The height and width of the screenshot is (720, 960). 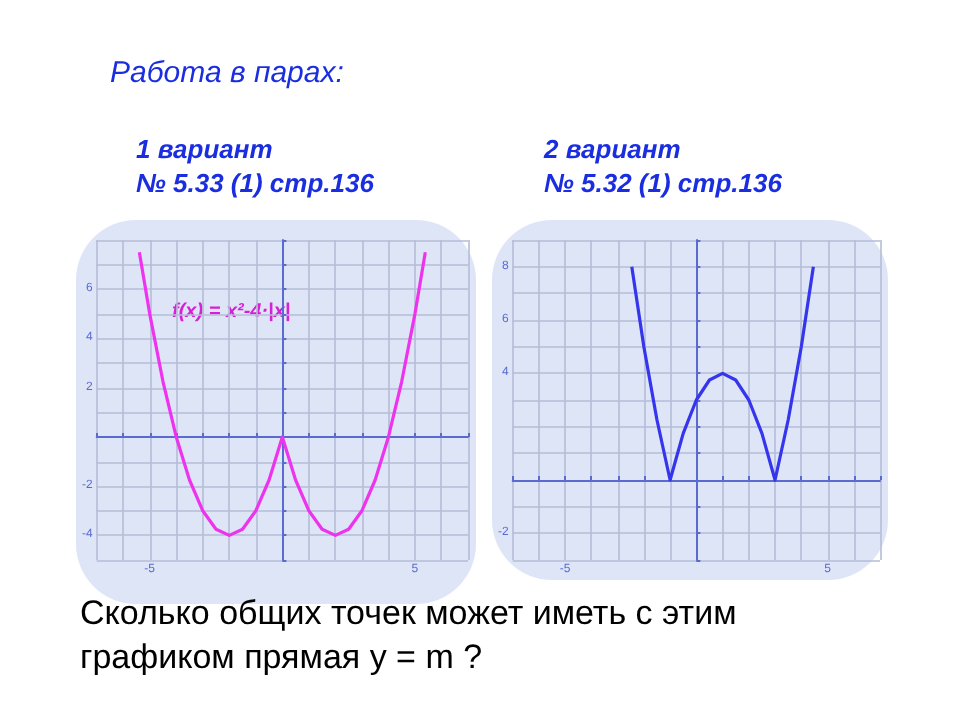 I want to click on chart-title: 2 вариант № 5.32 (1) стр.136, so click(x=663, y=166).